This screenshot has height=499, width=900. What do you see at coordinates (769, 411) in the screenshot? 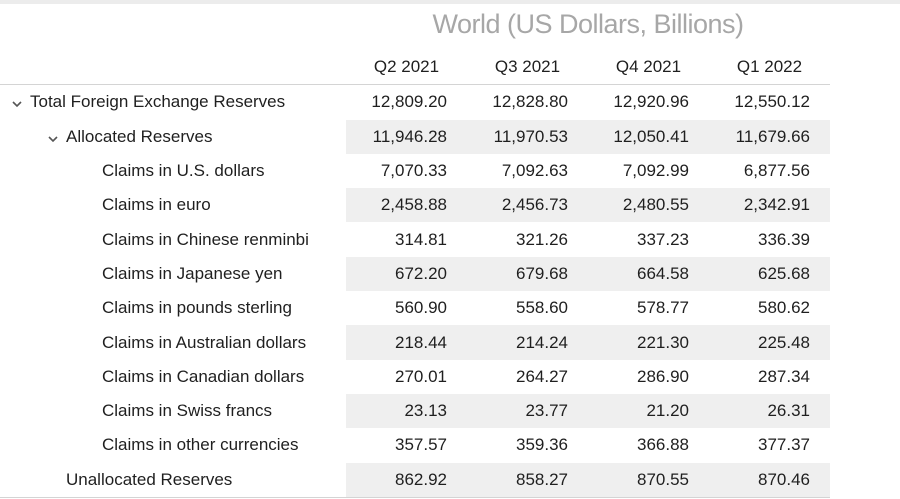
I see `value-cell: 26.31` at bounding box center [769, 411].